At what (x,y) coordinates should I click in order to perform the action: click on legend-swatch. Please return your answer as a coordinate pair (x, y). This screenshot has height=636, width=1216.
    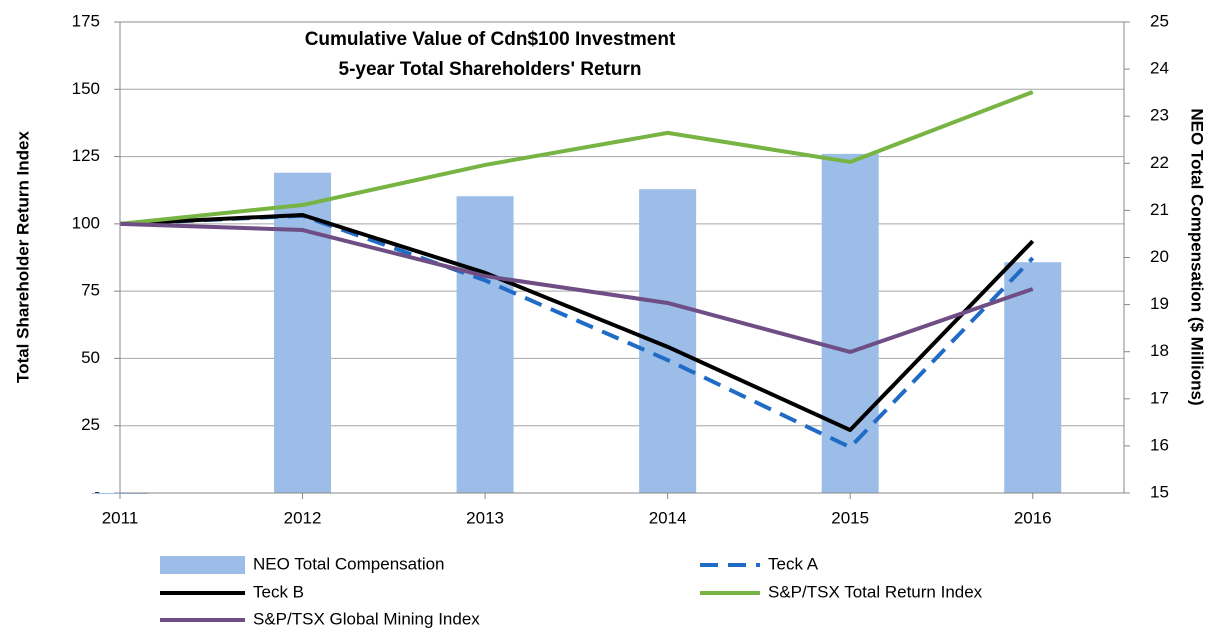
    Looking at the image, I should click on (202, 565).